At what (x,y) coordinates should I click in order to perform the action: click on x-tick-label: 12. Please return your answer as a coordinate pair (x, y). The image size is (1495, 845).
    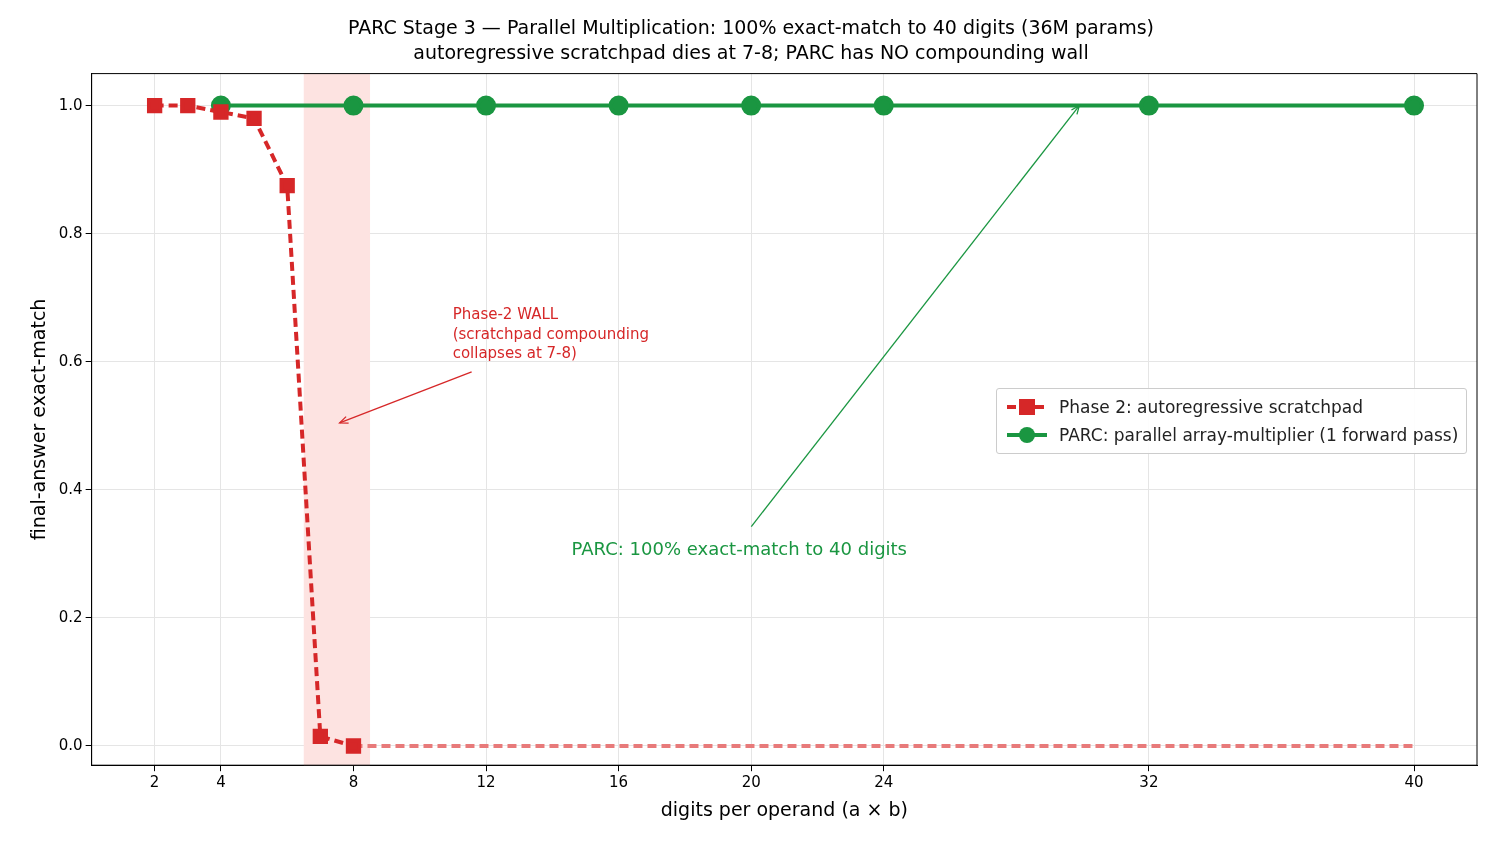
    Looking at the image, I should click on (486, 782).